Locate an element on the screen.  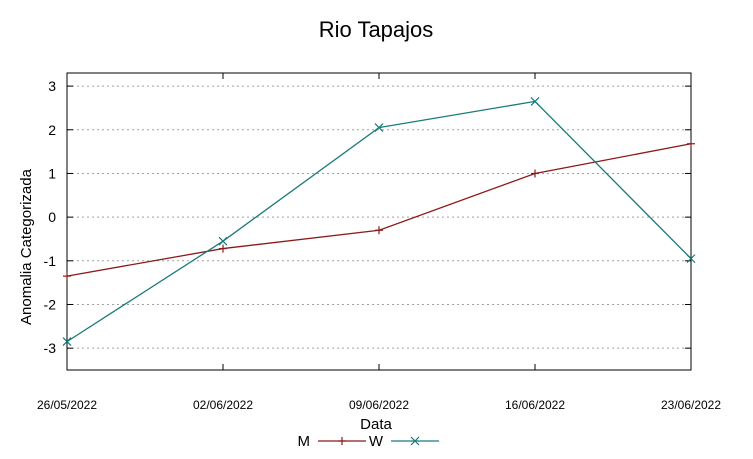
y-tick-label: 0 is located at coordinates (52, 217).